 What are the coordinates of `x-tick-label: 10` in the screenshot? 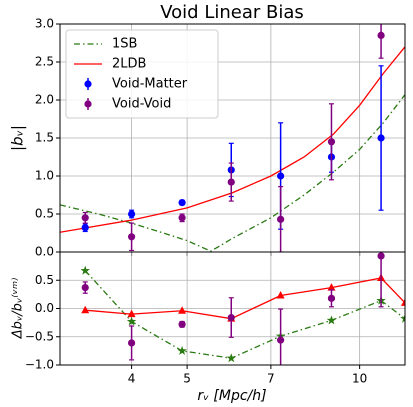 It's located at (359, 379).